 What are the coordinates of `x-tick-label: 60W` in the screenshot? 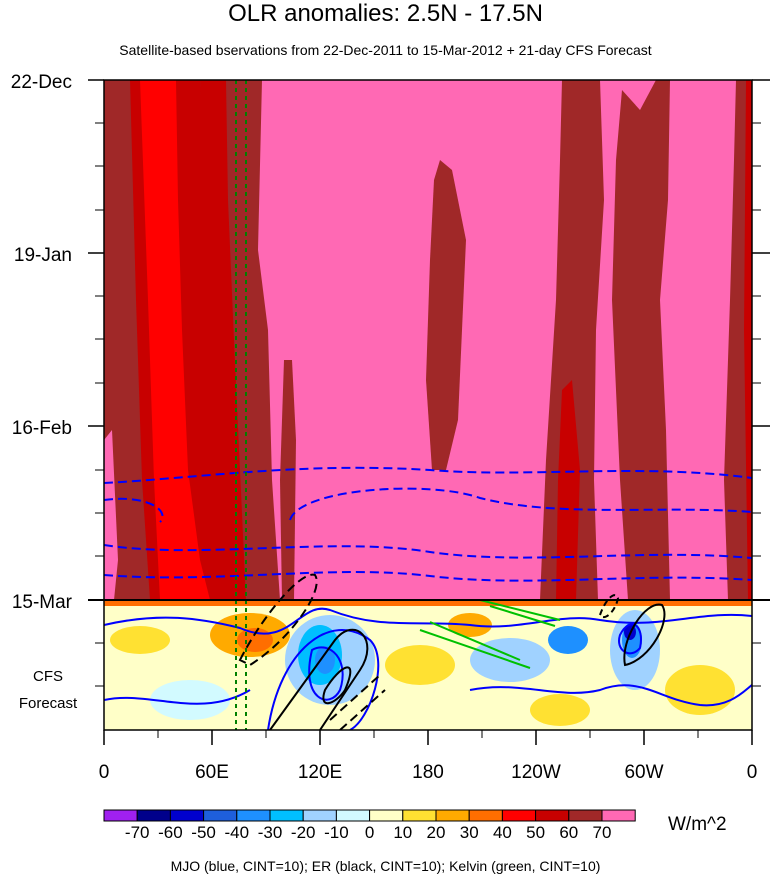 It's located at (643, 772).